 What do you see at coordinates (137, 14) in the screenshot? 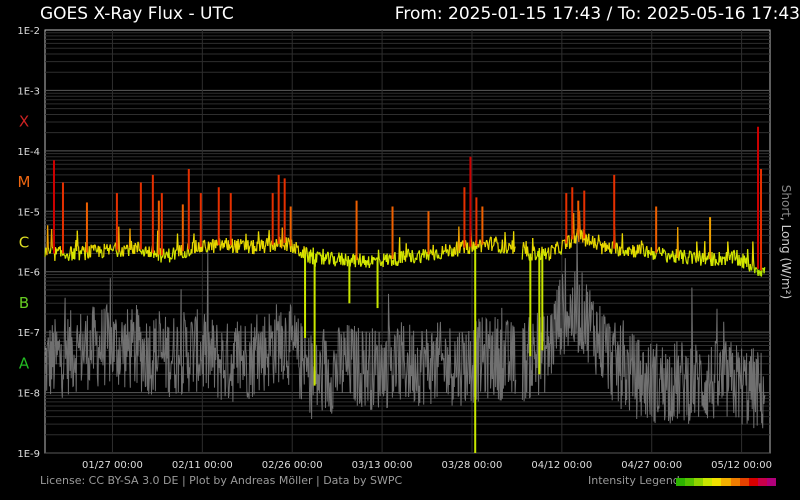
I see `chart-title: GOES X-Ray Flux - UTC` at bounding box center [137, 14].